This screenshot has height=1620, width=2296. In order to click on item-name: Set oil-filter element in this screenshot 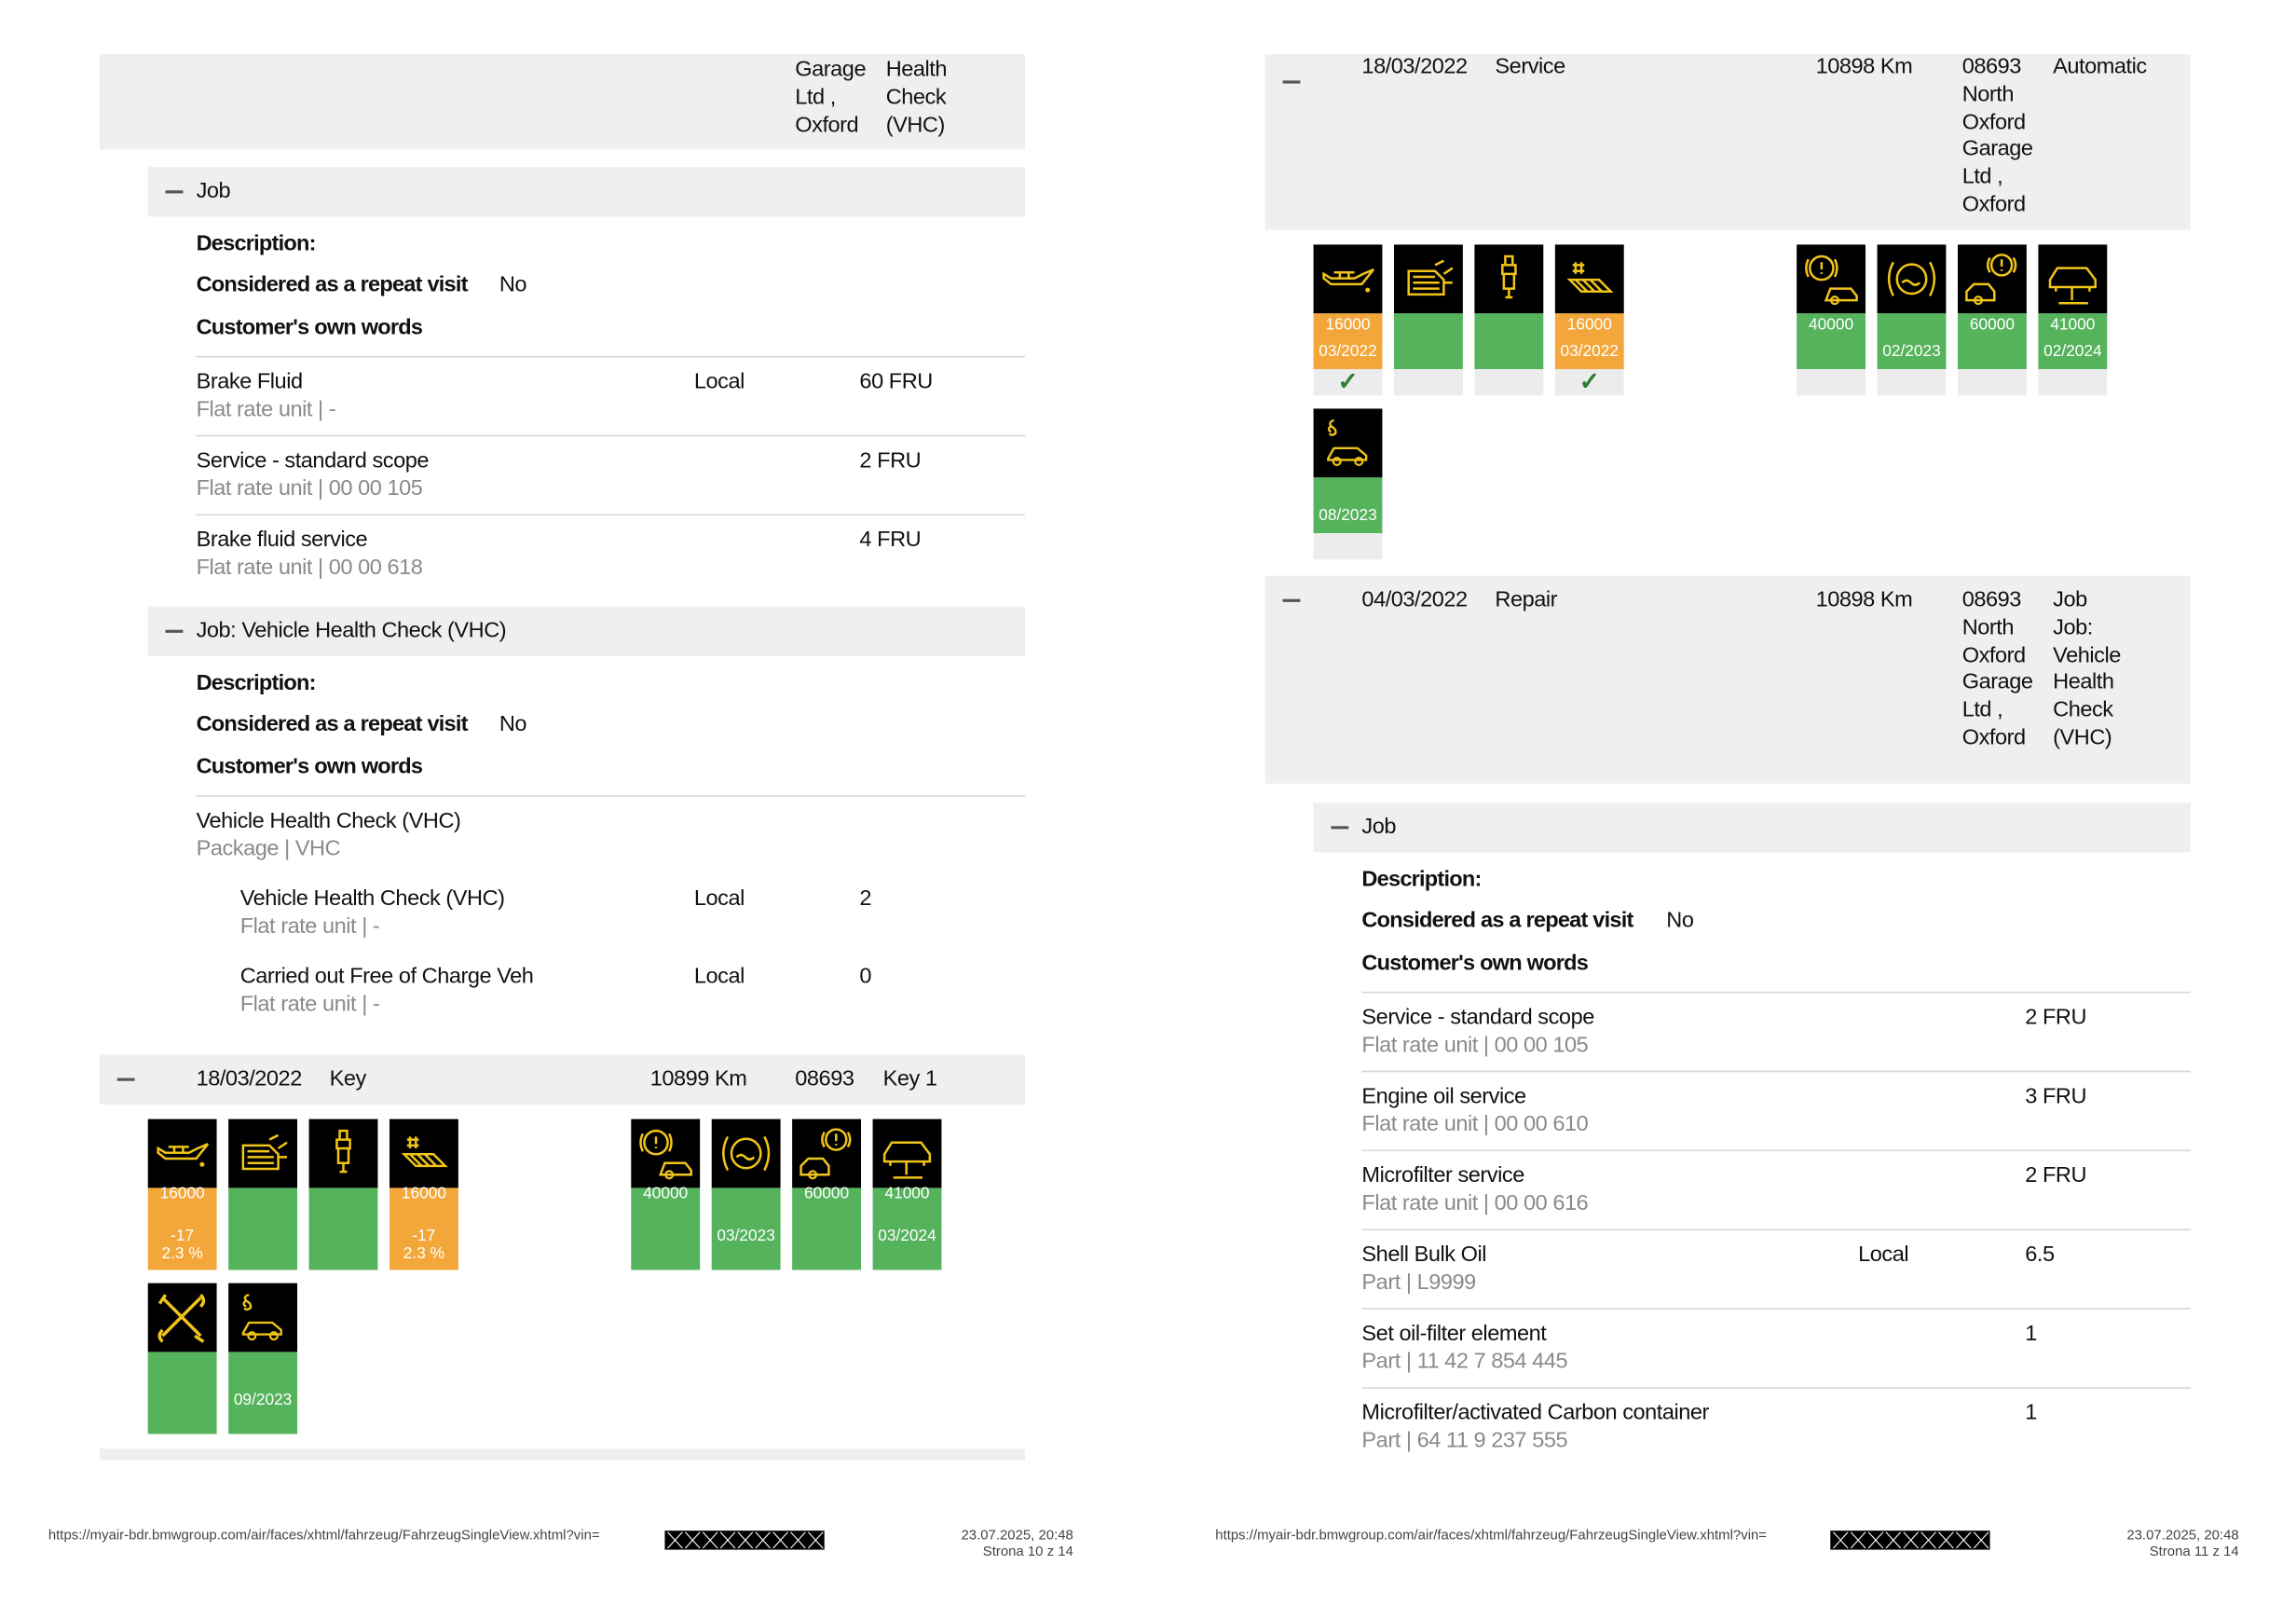, I will do `click(1454, 1334)`.